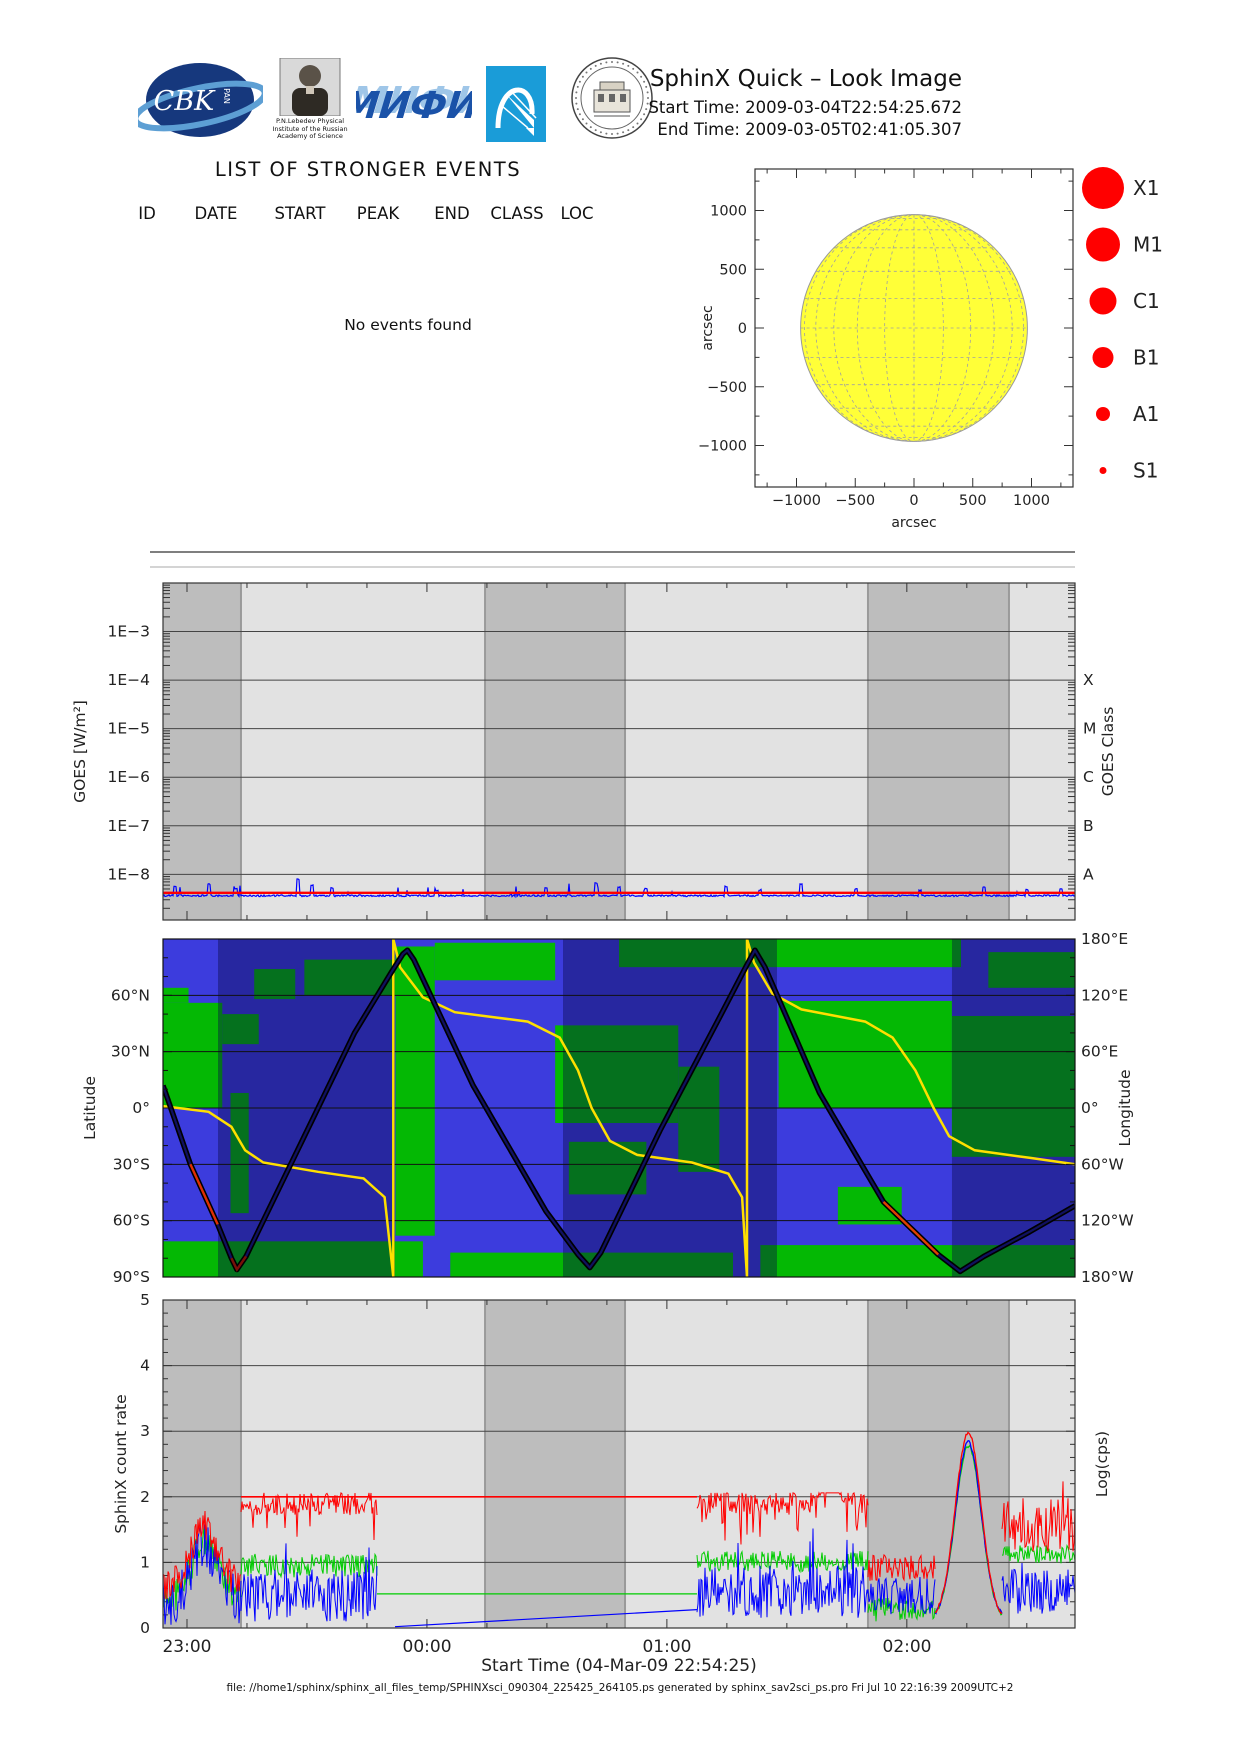 The image size is (1240, 1754). Describe the element at coordinates (131, 1277) in the screenshot. I see `svg-text: 90°S` at that location.